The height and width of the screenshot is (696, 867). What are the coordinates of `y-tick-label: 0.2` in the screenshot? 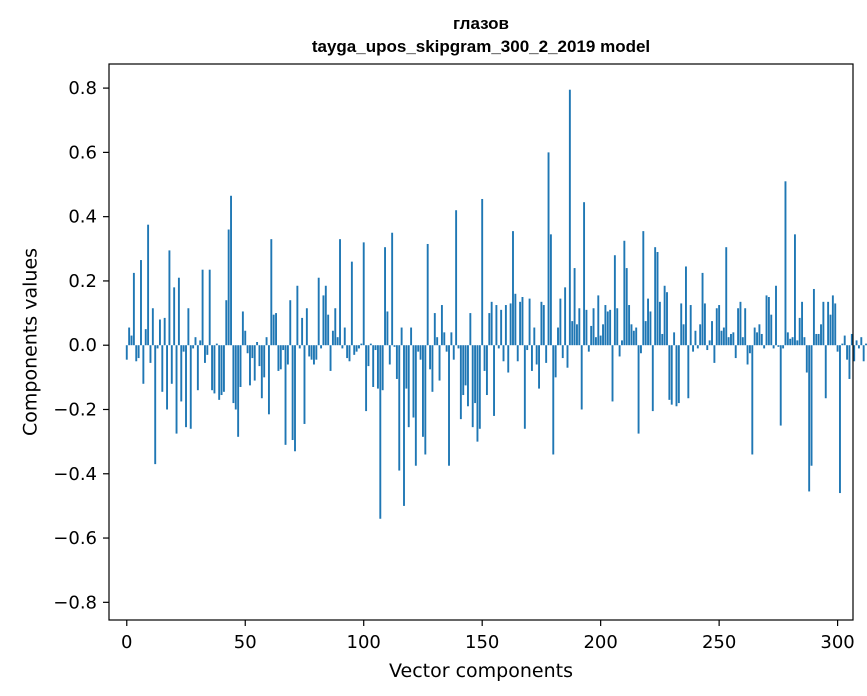 It's located at (82, 281).